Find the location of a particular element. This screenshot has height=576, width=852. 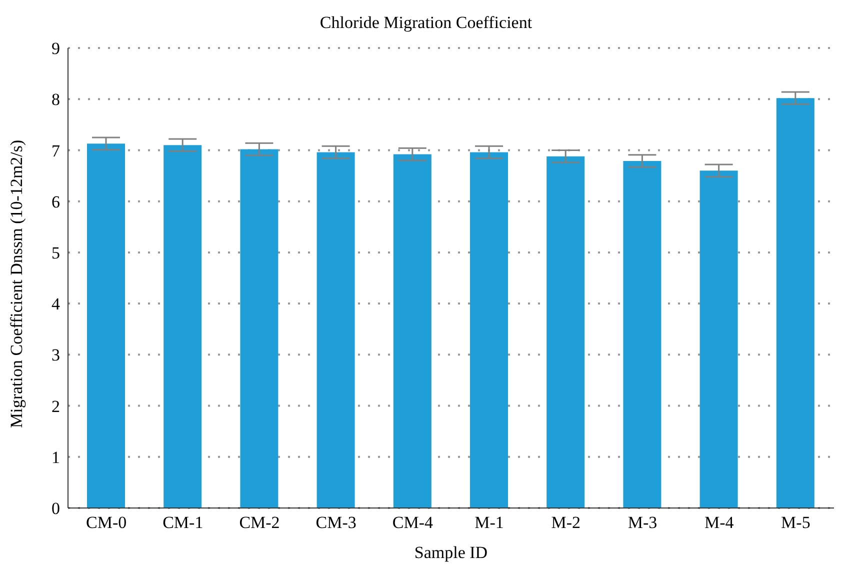

y-tick-label: 0 is located at coordinates (56, 508).